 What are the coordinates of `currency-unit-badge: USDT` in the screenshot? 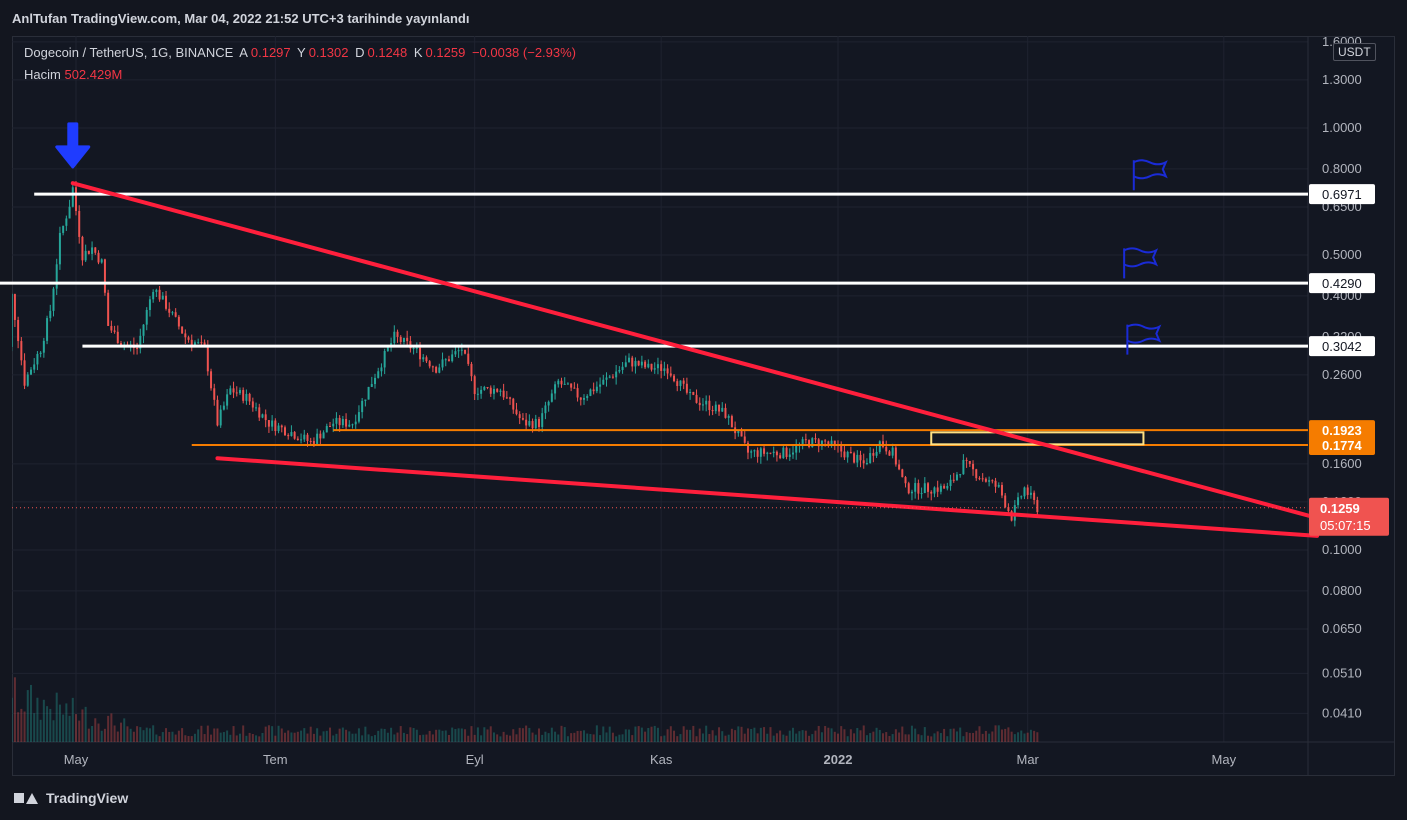 It's located at (1354, 52).